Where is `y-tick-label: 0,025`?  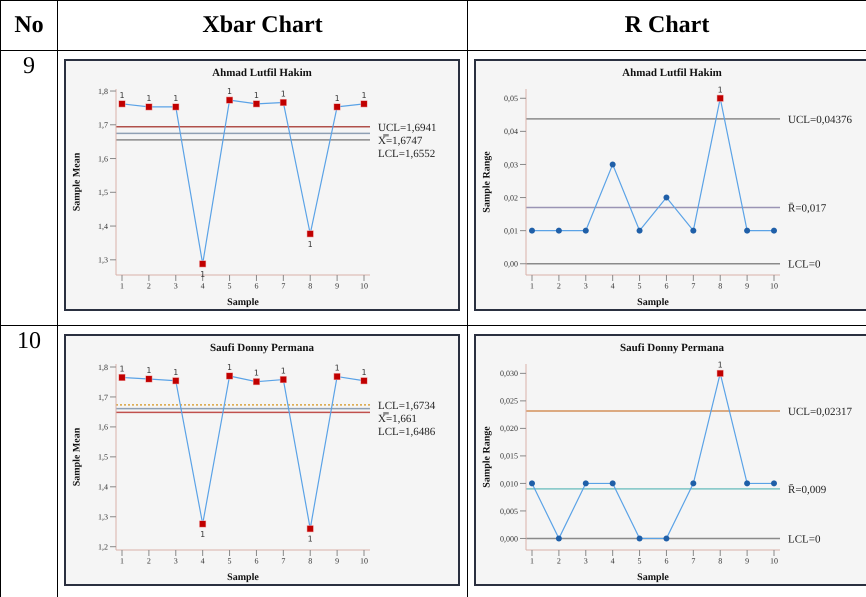
y-tick-label: 0,025 is located at coordinates (509, 401).